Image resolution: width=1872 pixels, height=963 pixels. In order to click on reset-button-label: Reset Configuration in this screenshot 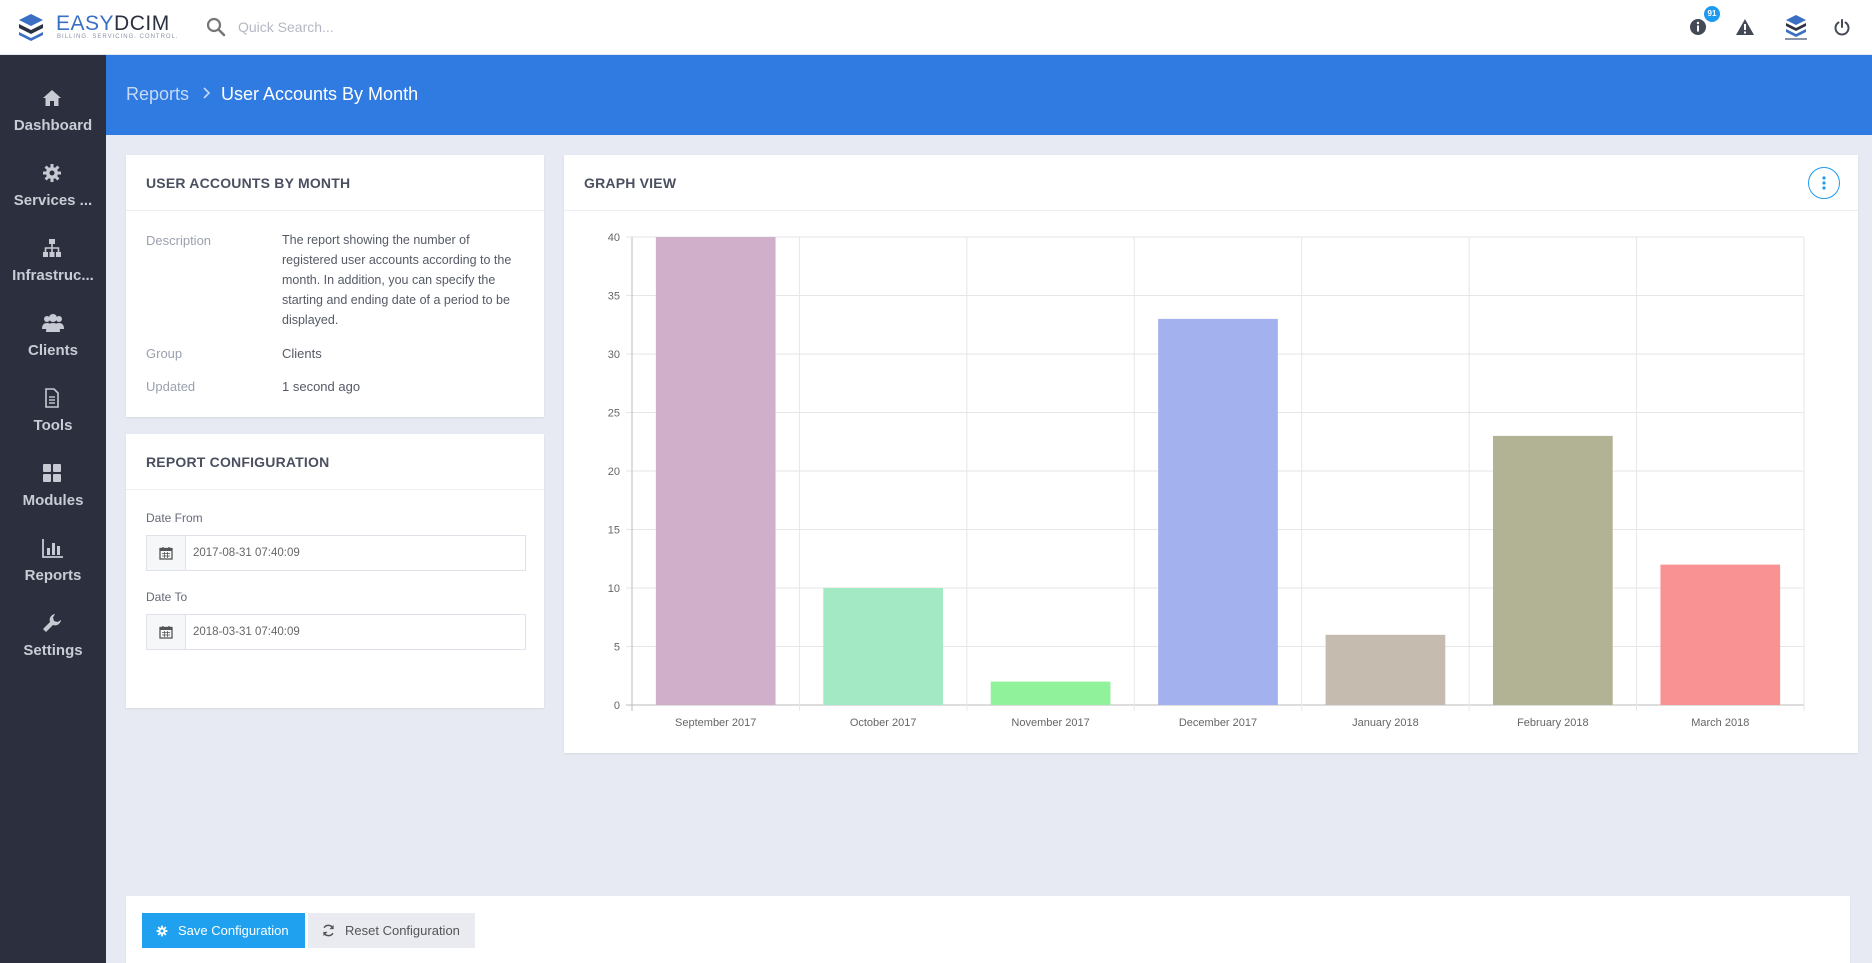, I will do `click(402, 930)`.